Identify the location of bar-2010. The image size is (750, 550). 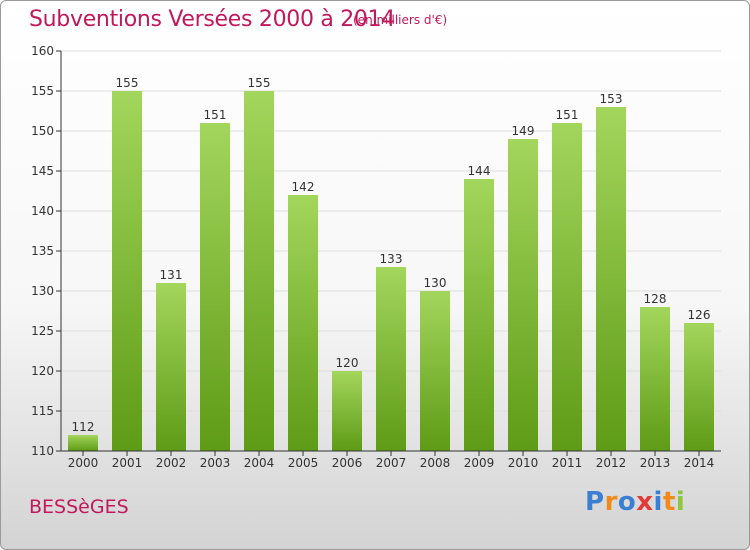
(523, 295).